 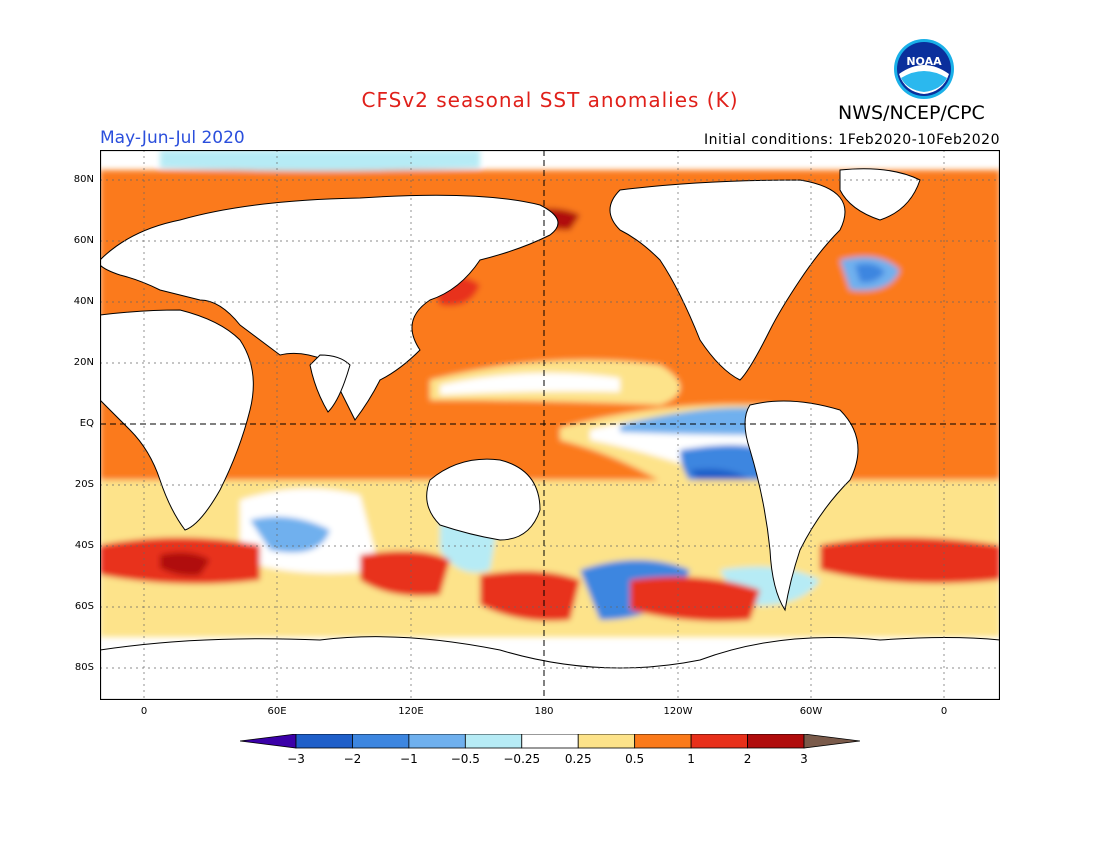 What do you see at coordinates (924, 61) in the screenshot?
I see `noaa-logo-text: NOAA` at bounding box center [924, 61].